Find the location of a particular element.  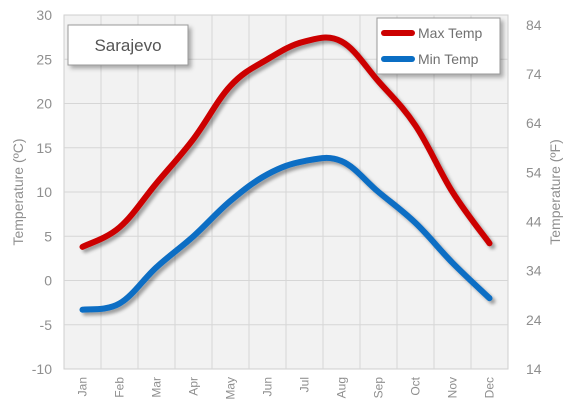

title-box: Sarajevo is located at coordinates (128, 45).